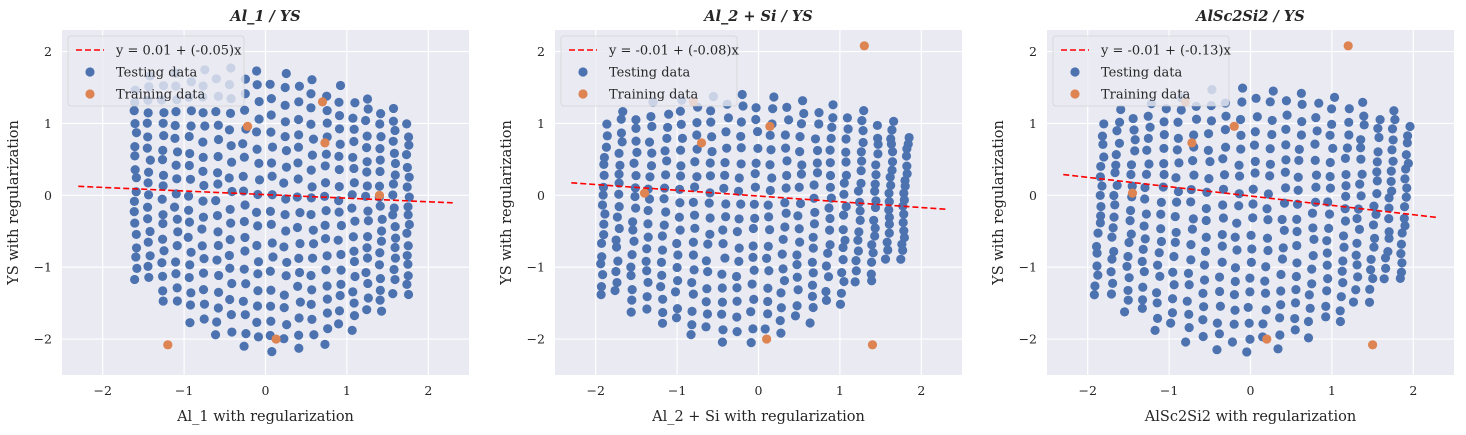 The width and height of the screenshot is (1466, 435). I want to click on testing-data-series, so click(271, 210).